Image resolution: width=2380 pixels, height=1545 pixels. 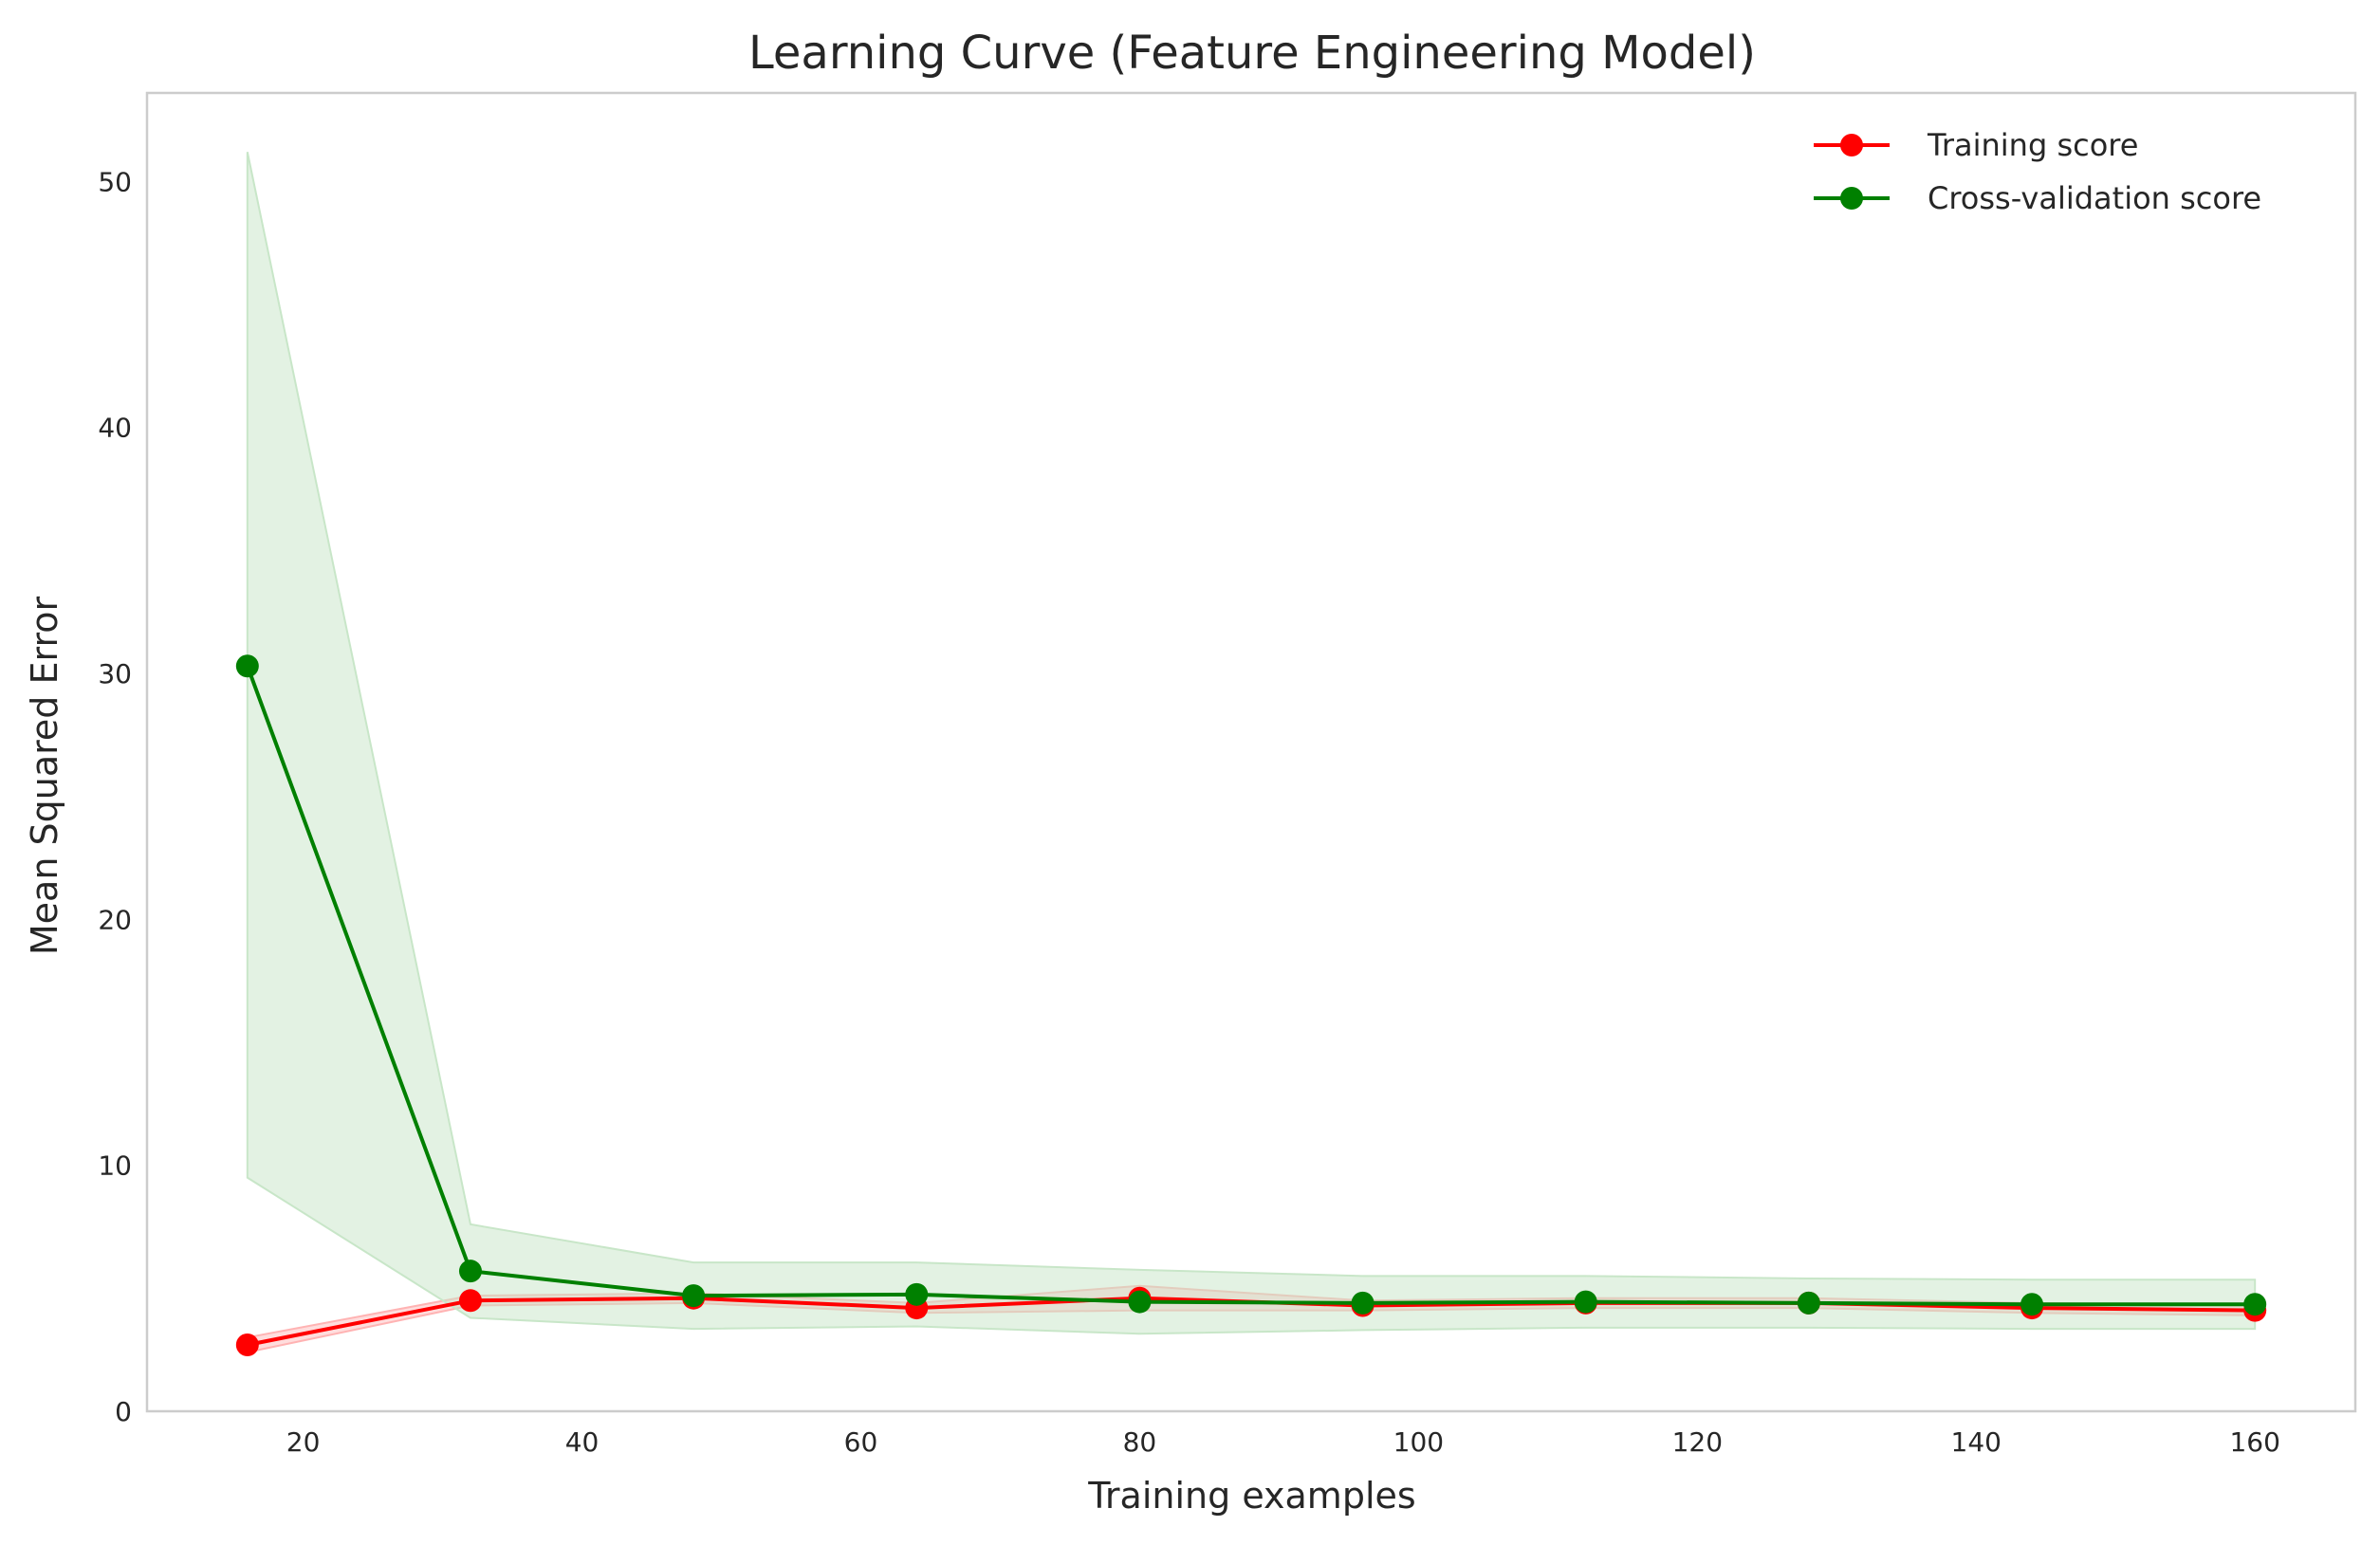 What do you see at coordinates (1418, 1442) in the screenshot?
I see `x-tick-label-100: 100` at bounding box center [1418, 1442].